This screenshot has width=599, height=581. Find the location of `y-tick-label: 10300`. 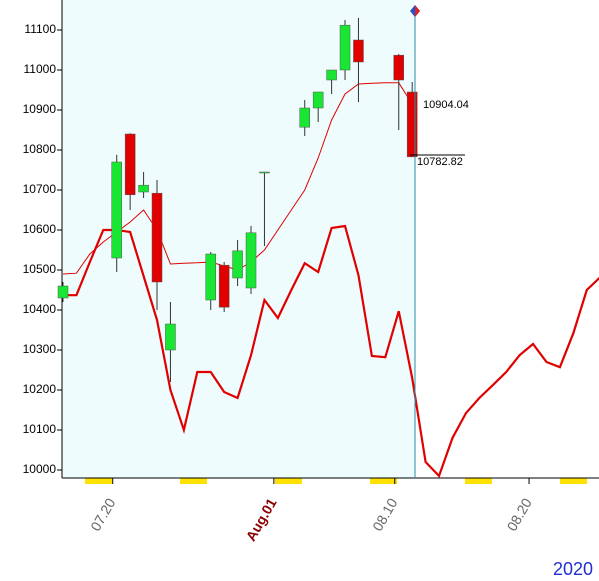

y-tick-label: 10300 is located at coordinates (40, 349).